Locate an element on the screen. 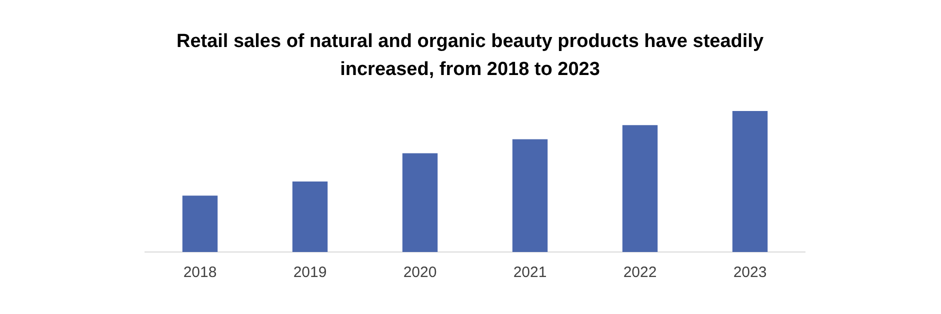 The width and height of the screenshot is (941, 314). x-tick-label: 2020 is located at coordinates (420, 273).